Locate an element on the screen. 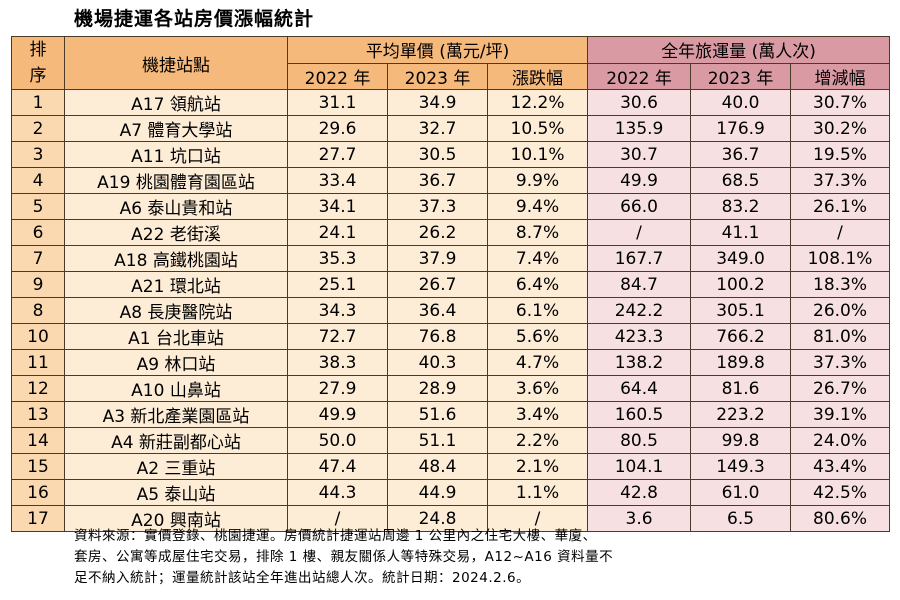  price-2023-header: 2023 年 is located at coordinates (437, 76).